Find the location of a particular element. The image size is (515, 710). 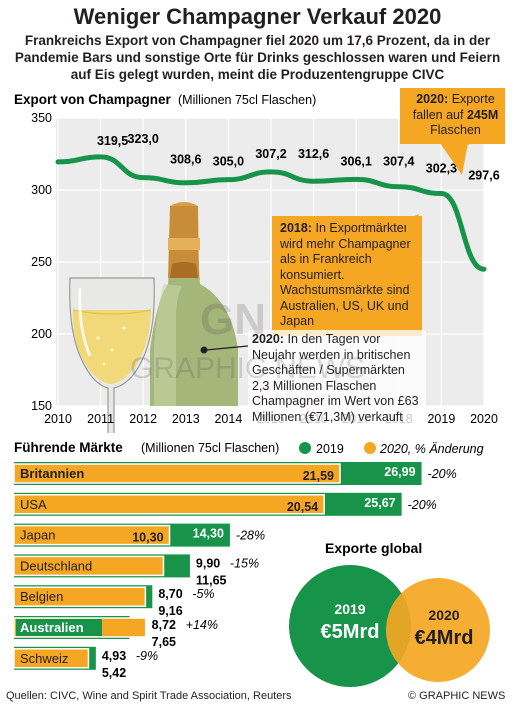

data-label: 297,6 is located at coordinates (483, 175).